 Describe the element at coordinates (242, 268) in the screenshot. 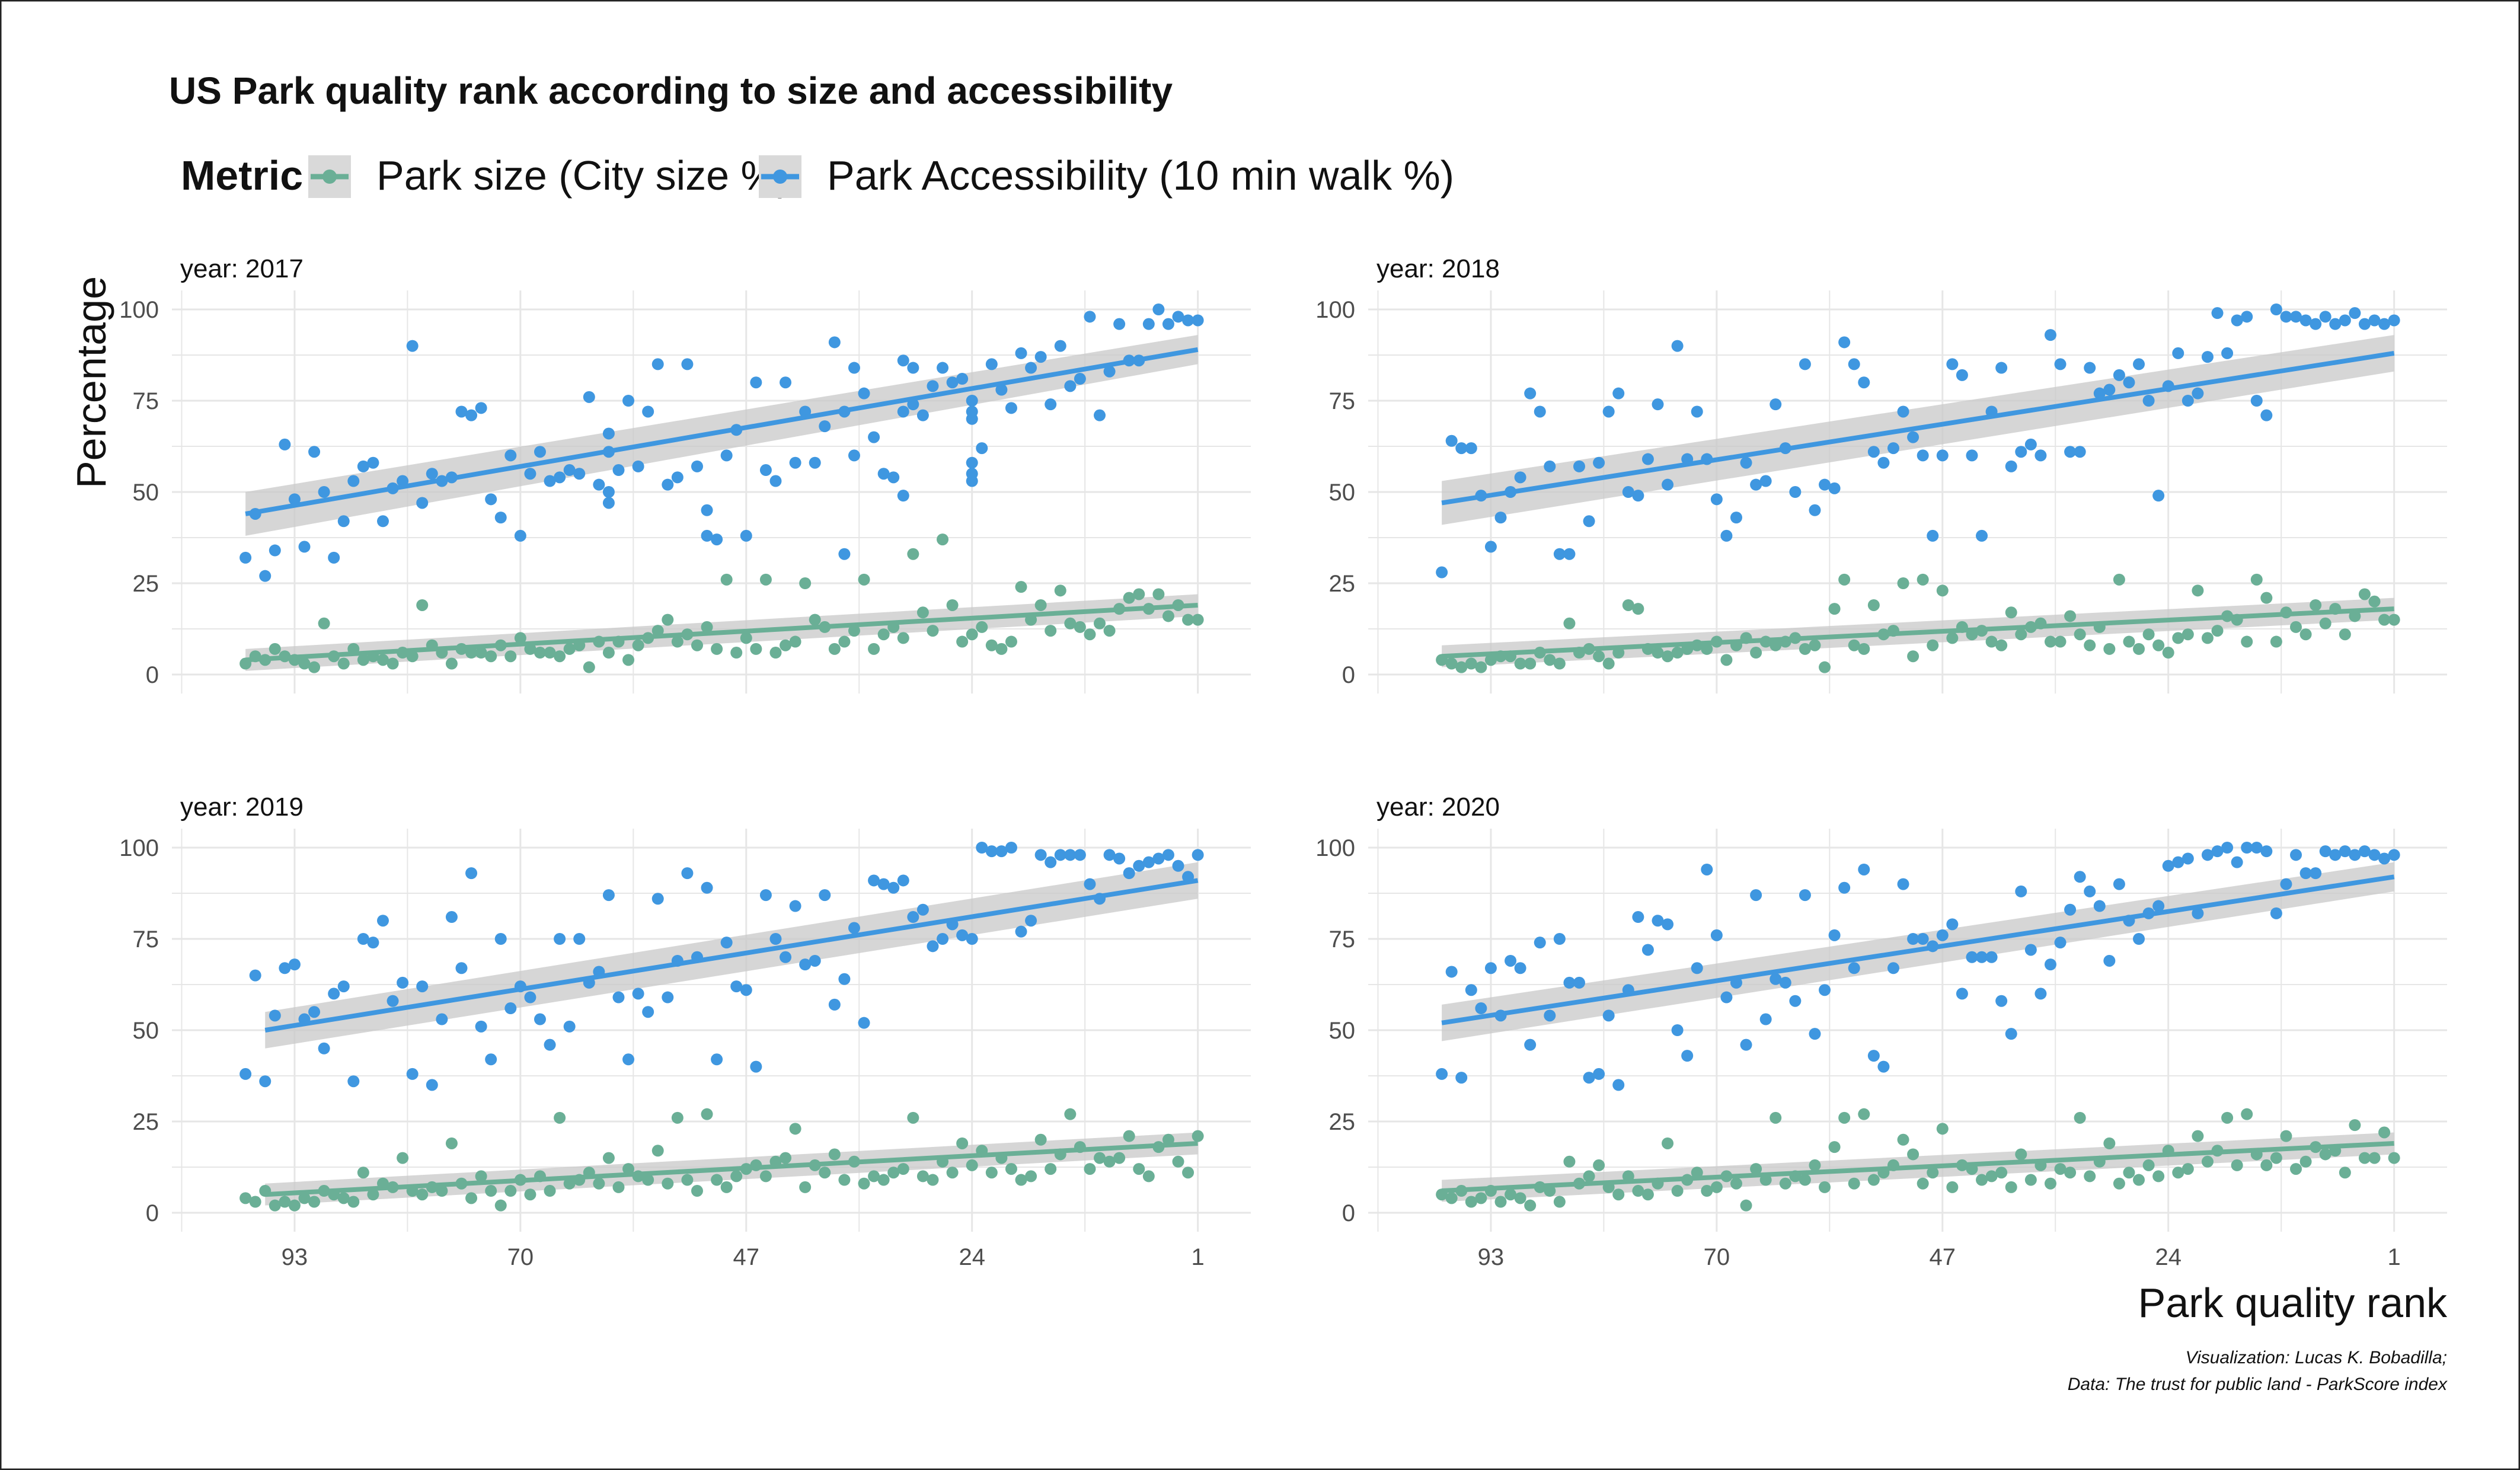

I see `facet-strip-label: year: 2017` at that location.